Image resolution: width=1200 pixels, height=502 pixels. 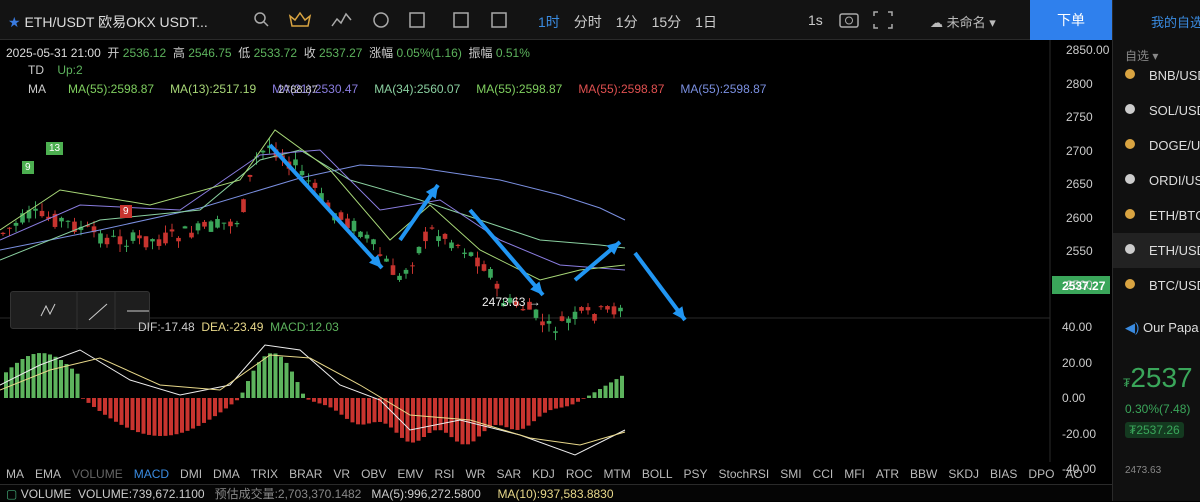 I want to click on indicator-tab: VOLUME, so click(x=97, y=474).